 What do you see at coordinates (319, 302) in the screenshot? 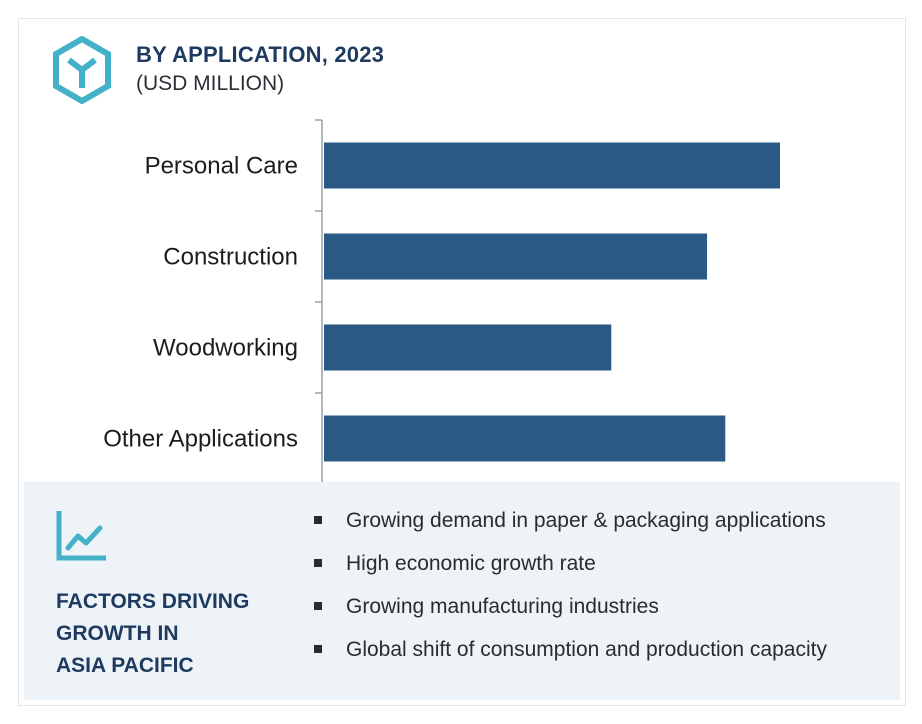
I see `y-axis` at bounding box center [319, 302].